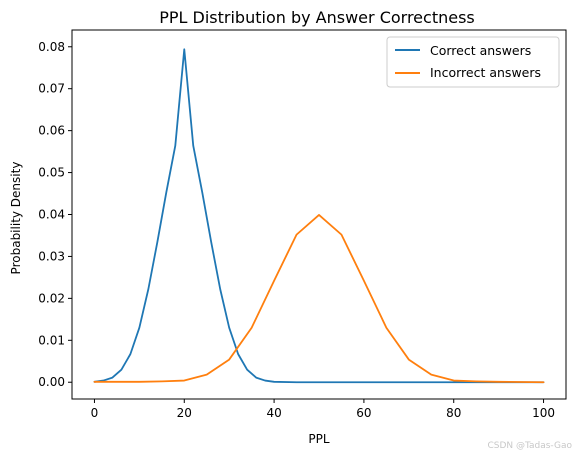  I want to click on y-tick-label: 0.03, so click(51, 256).